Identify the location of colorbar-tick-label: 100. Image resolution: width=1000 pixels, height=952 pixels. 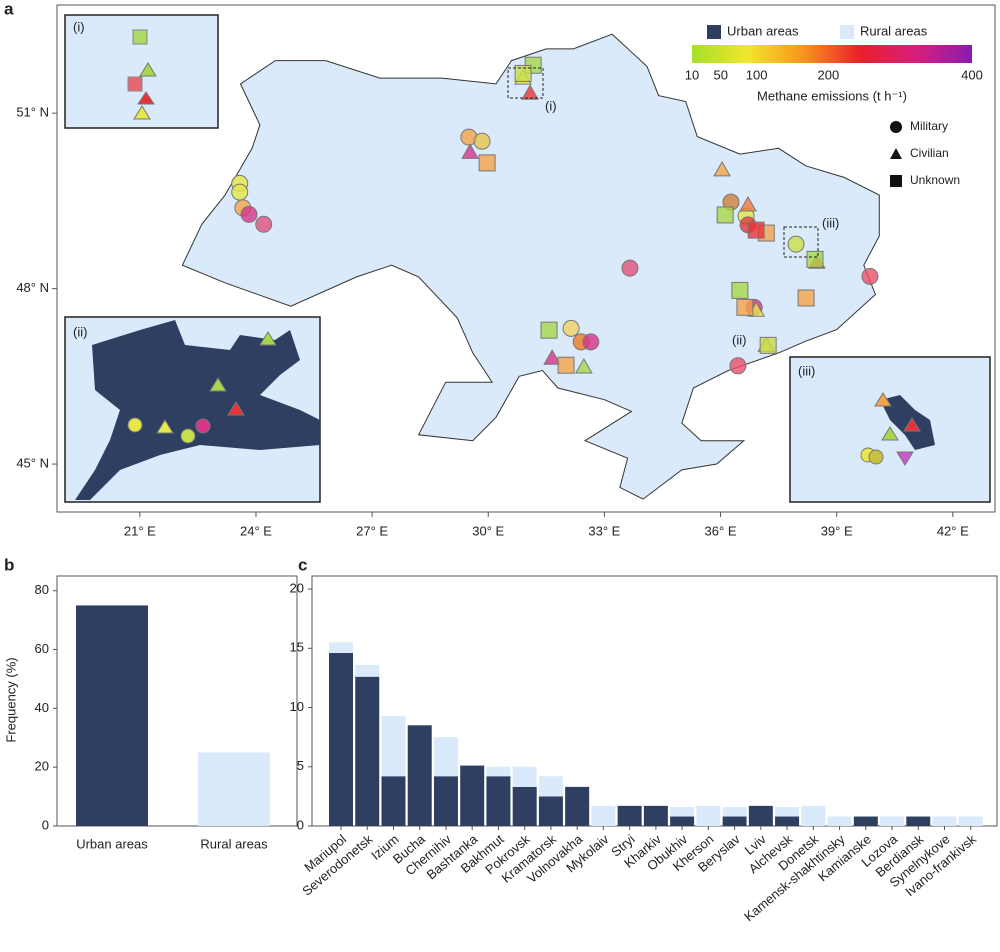
(757, 74).